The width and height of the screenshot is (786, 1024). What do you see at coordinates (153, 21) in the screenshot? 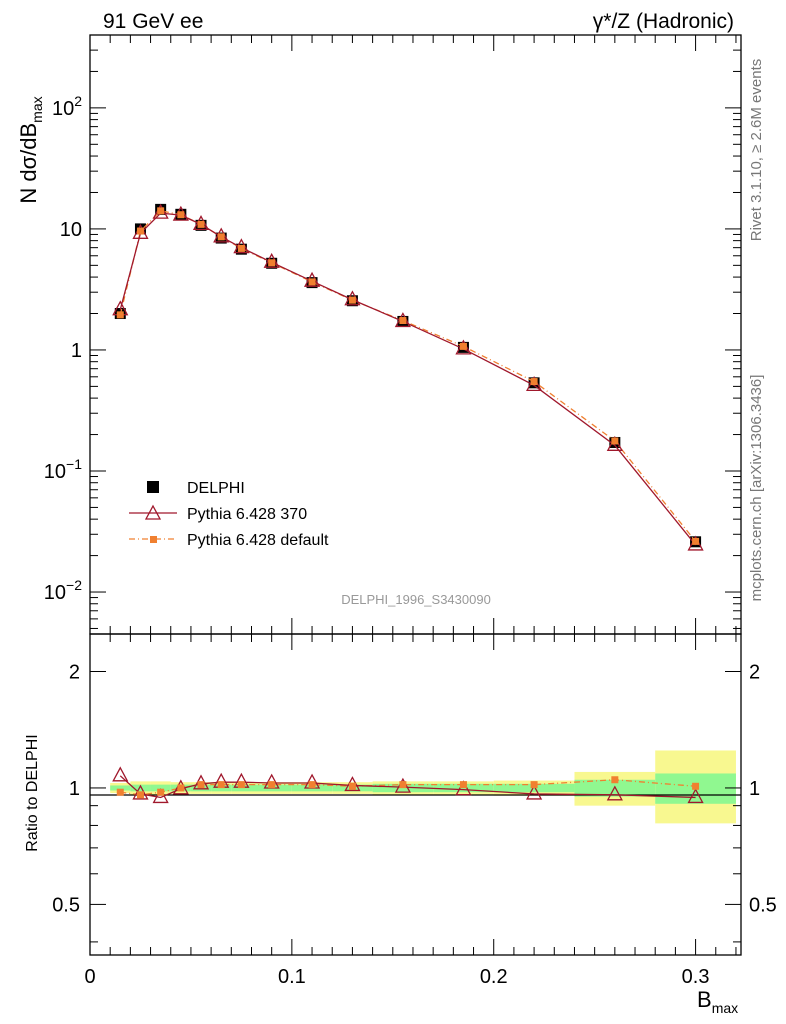
I see `header-left-label: 91 GeV ee` at bounding box center [153, 21].